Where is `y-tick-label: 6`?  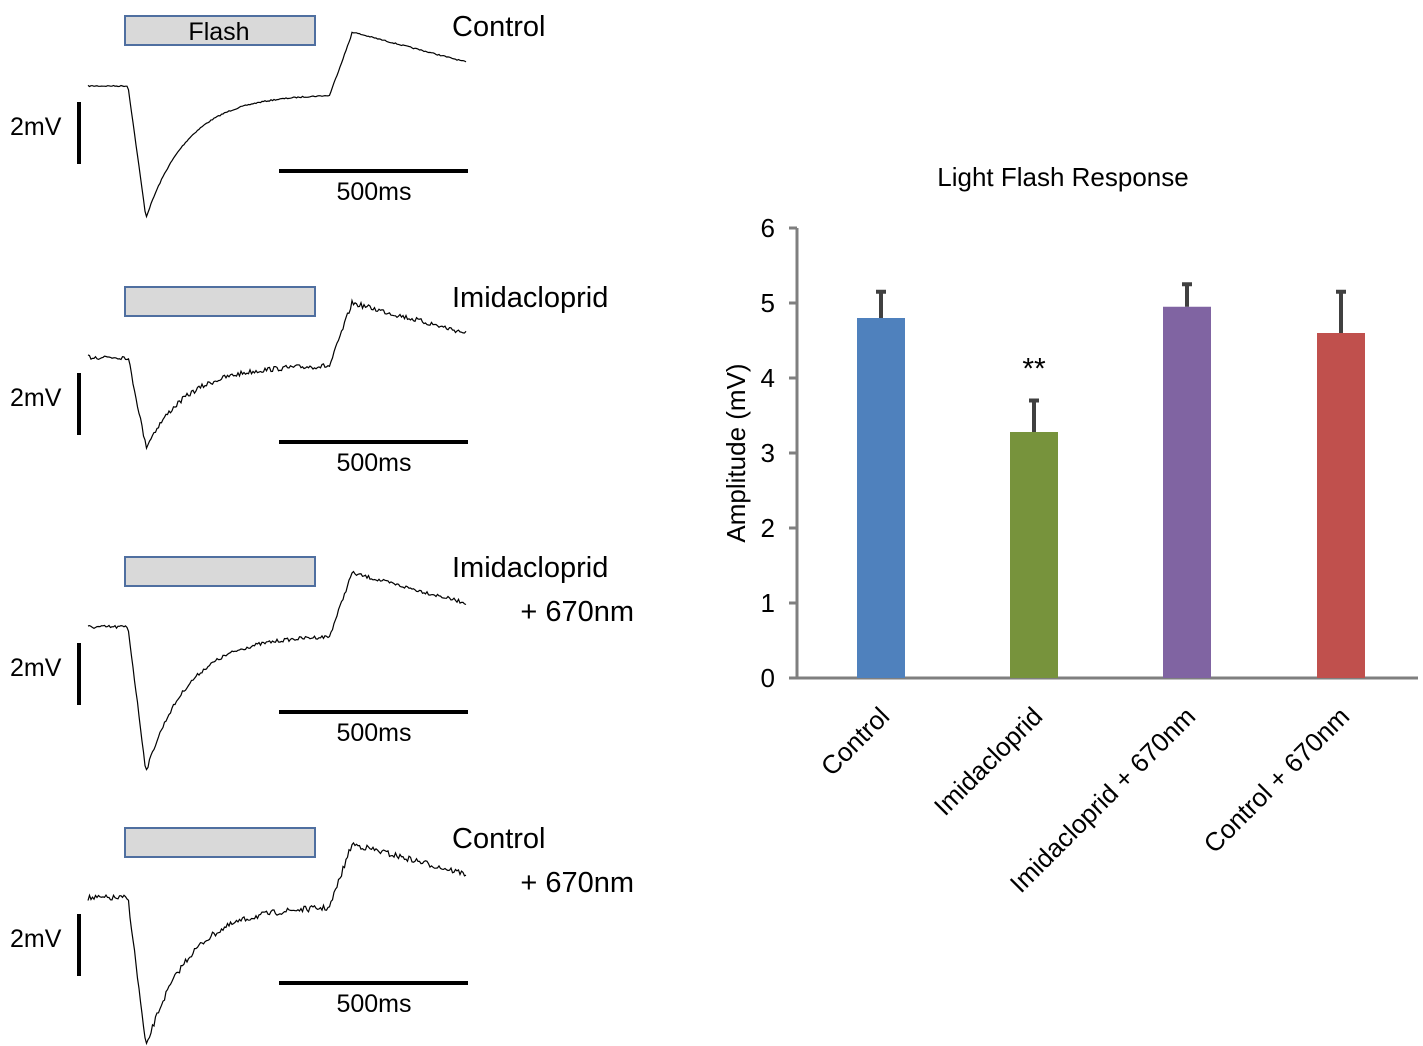
y-tick-label: 6 is located at coordinates (768, 228).